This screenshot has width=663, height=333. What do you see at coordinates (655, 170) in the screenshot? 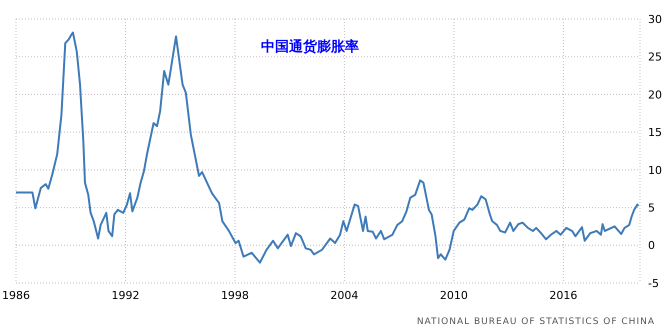
I see `y-tick-label: 10` at bounding box center [655, 170].